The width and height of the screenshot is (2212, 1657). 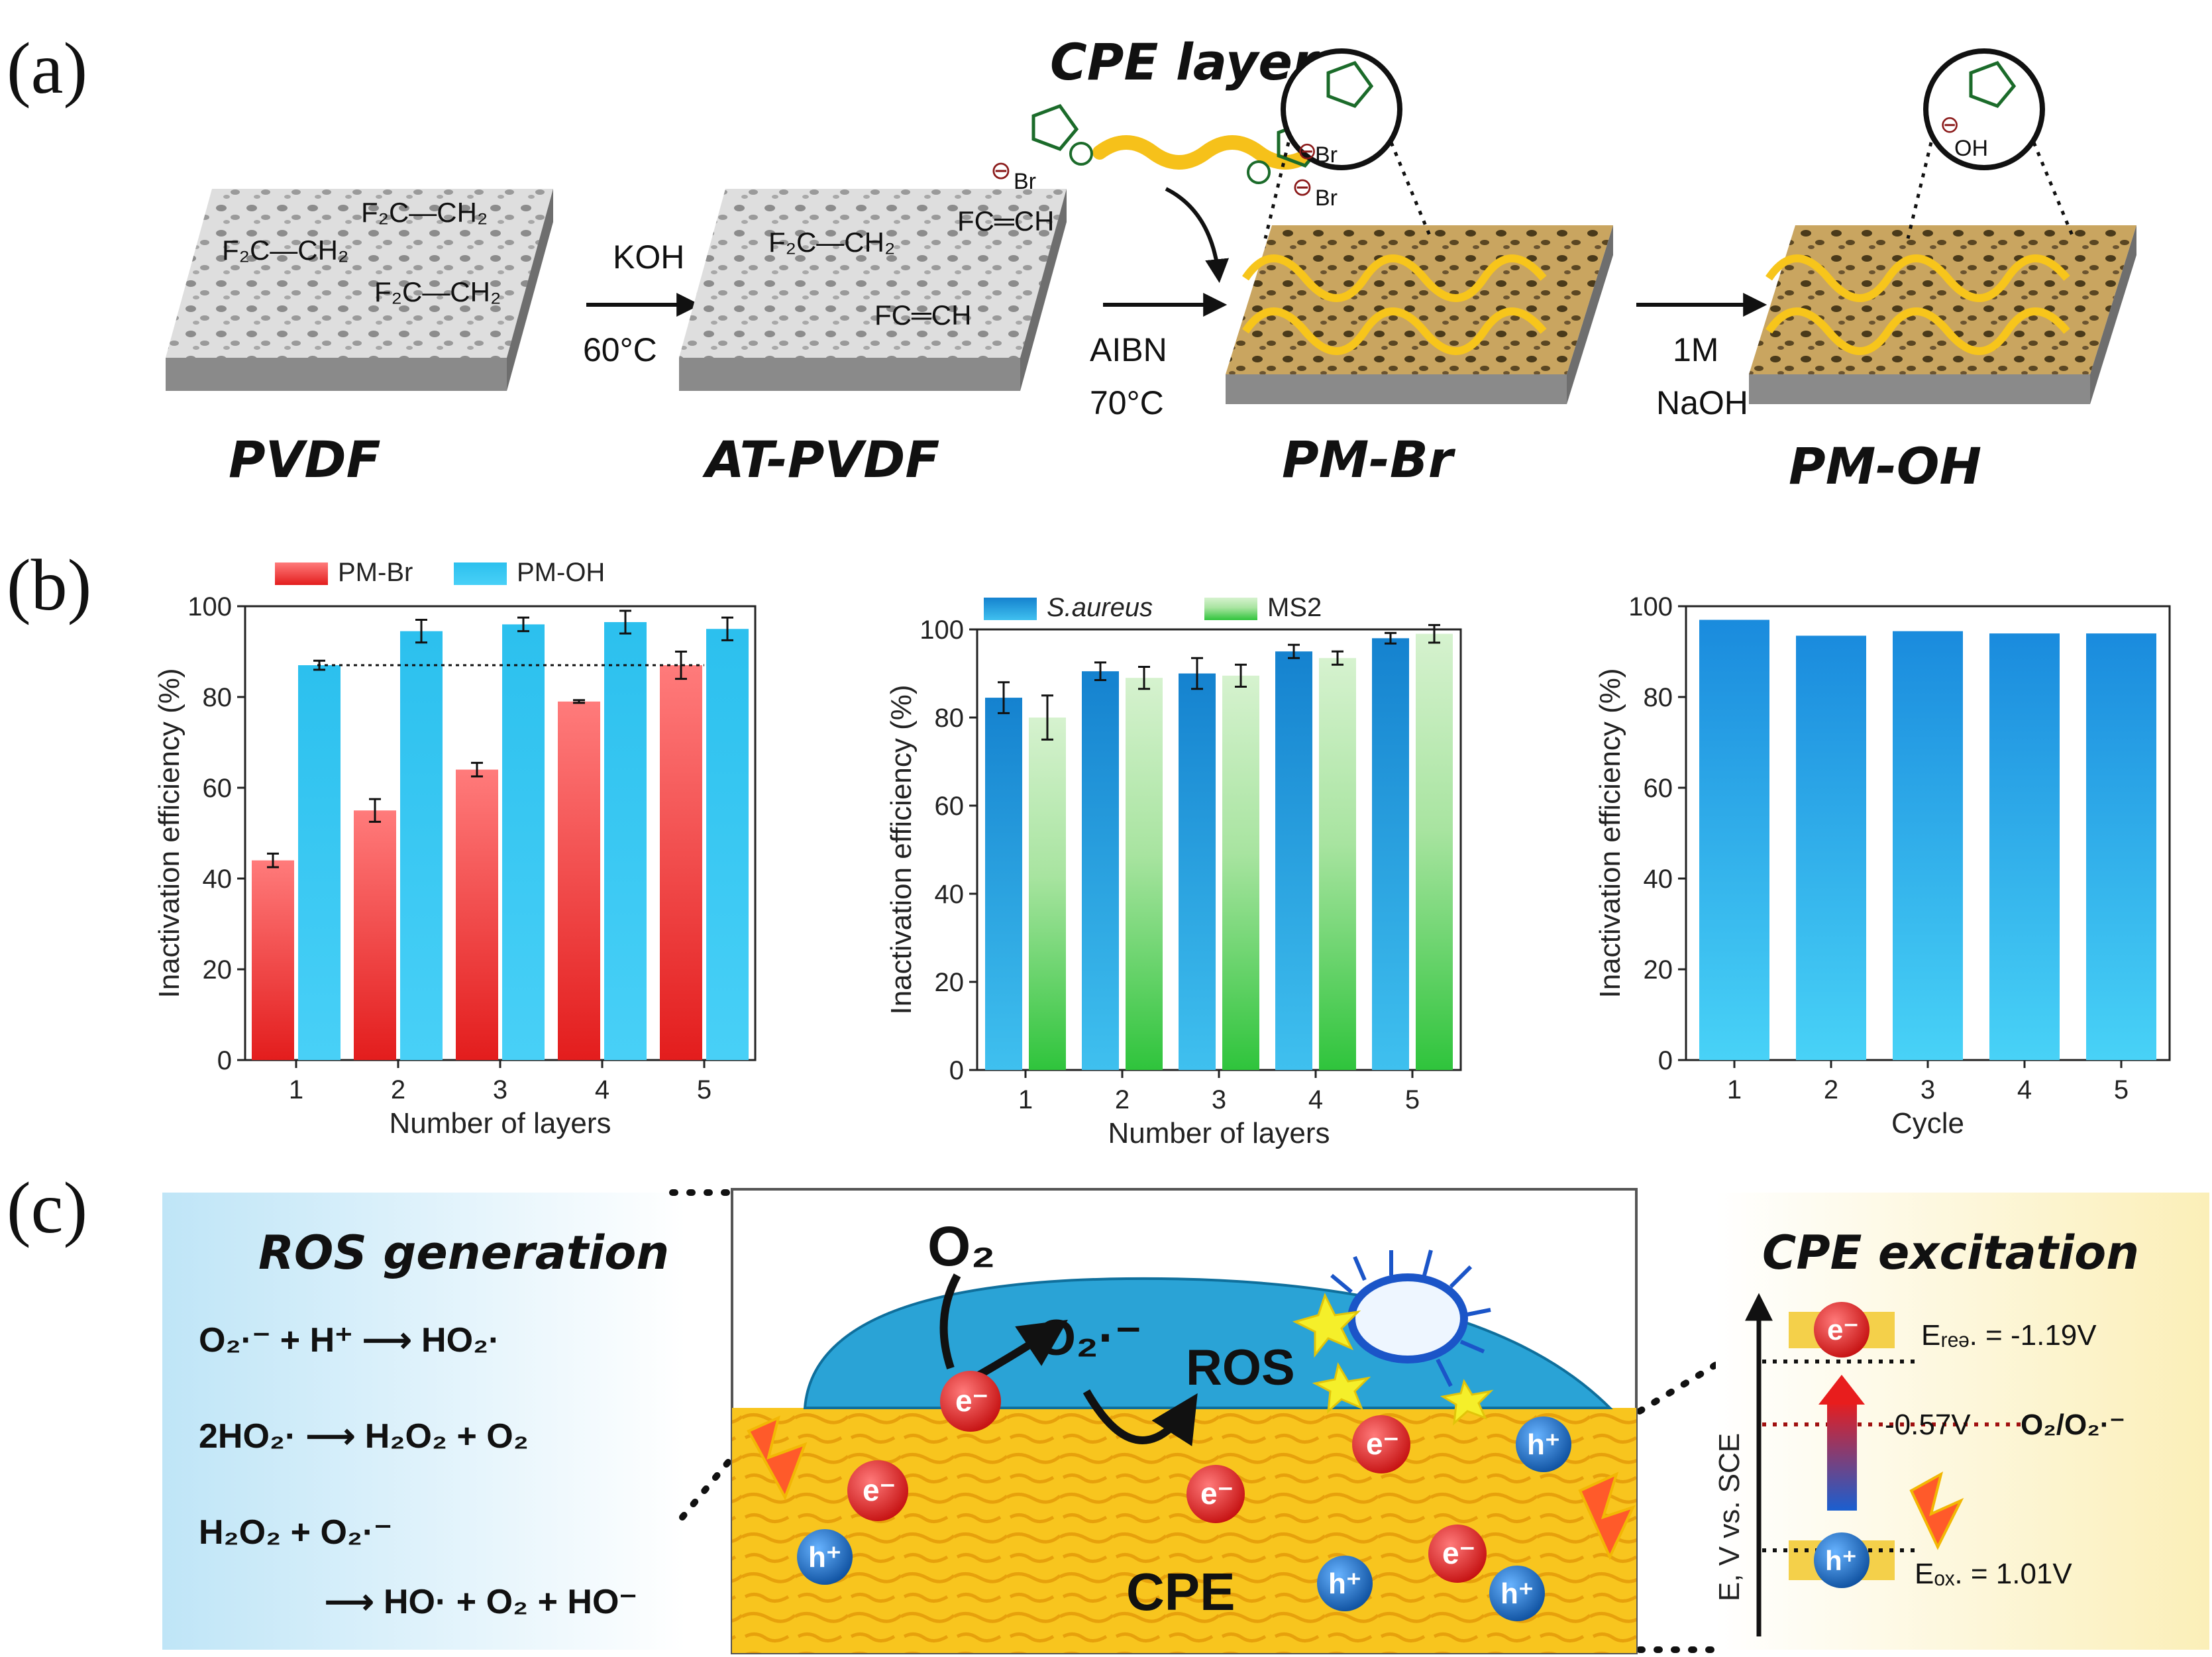 What do you see at coordinates (349, 1340) in the screenshot?
I see `ros-eq-1: O₂·⁻ + H⁺ ⟶ HO₂·` at bounding box center [349, 1340].